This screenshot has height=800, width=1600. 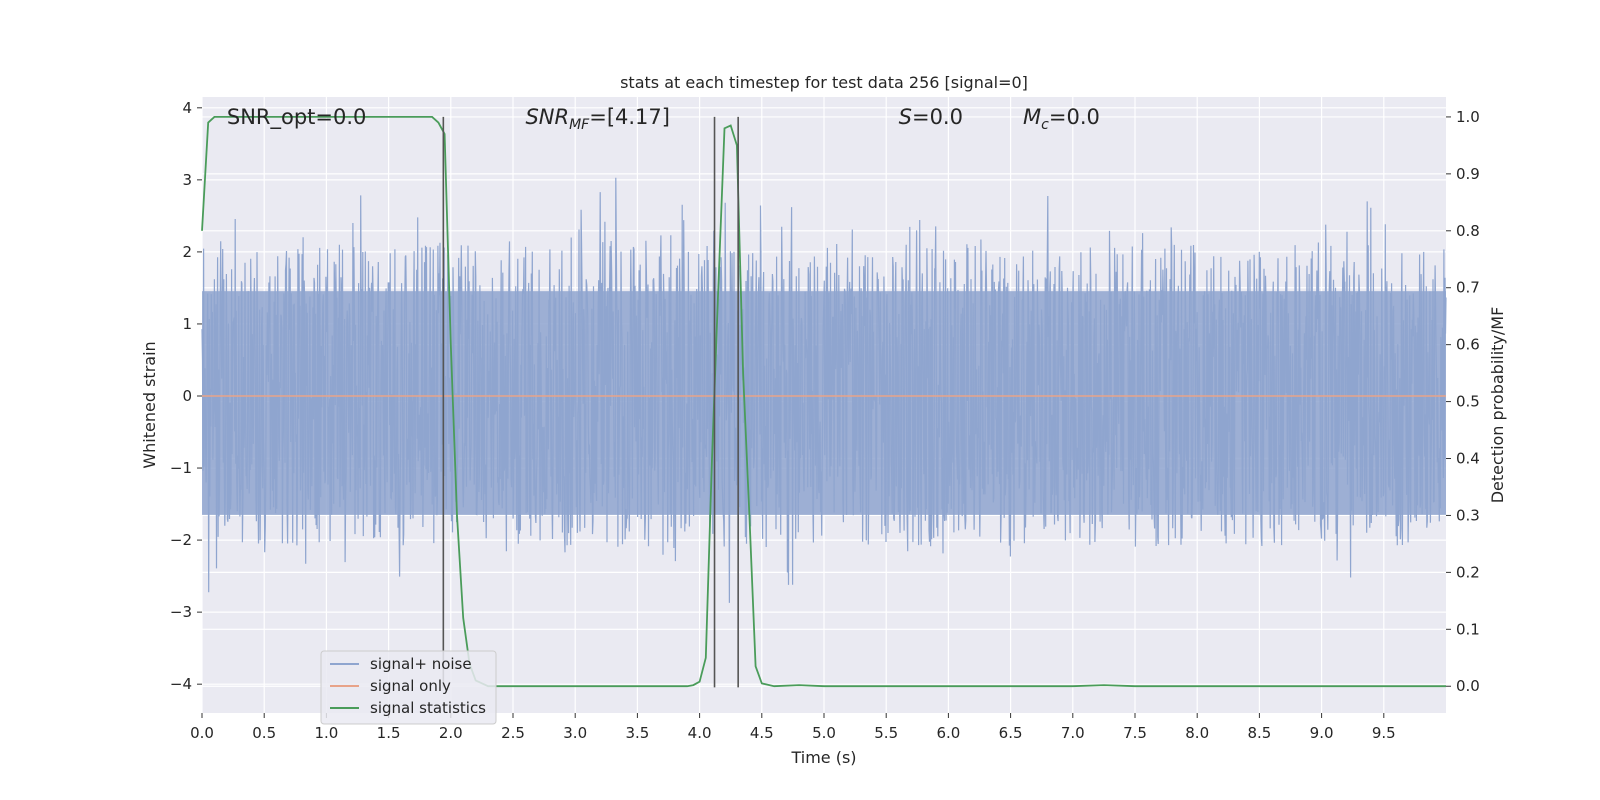 I want to click on y2-tick-label: 0.4, so click(x=1468, y=459).